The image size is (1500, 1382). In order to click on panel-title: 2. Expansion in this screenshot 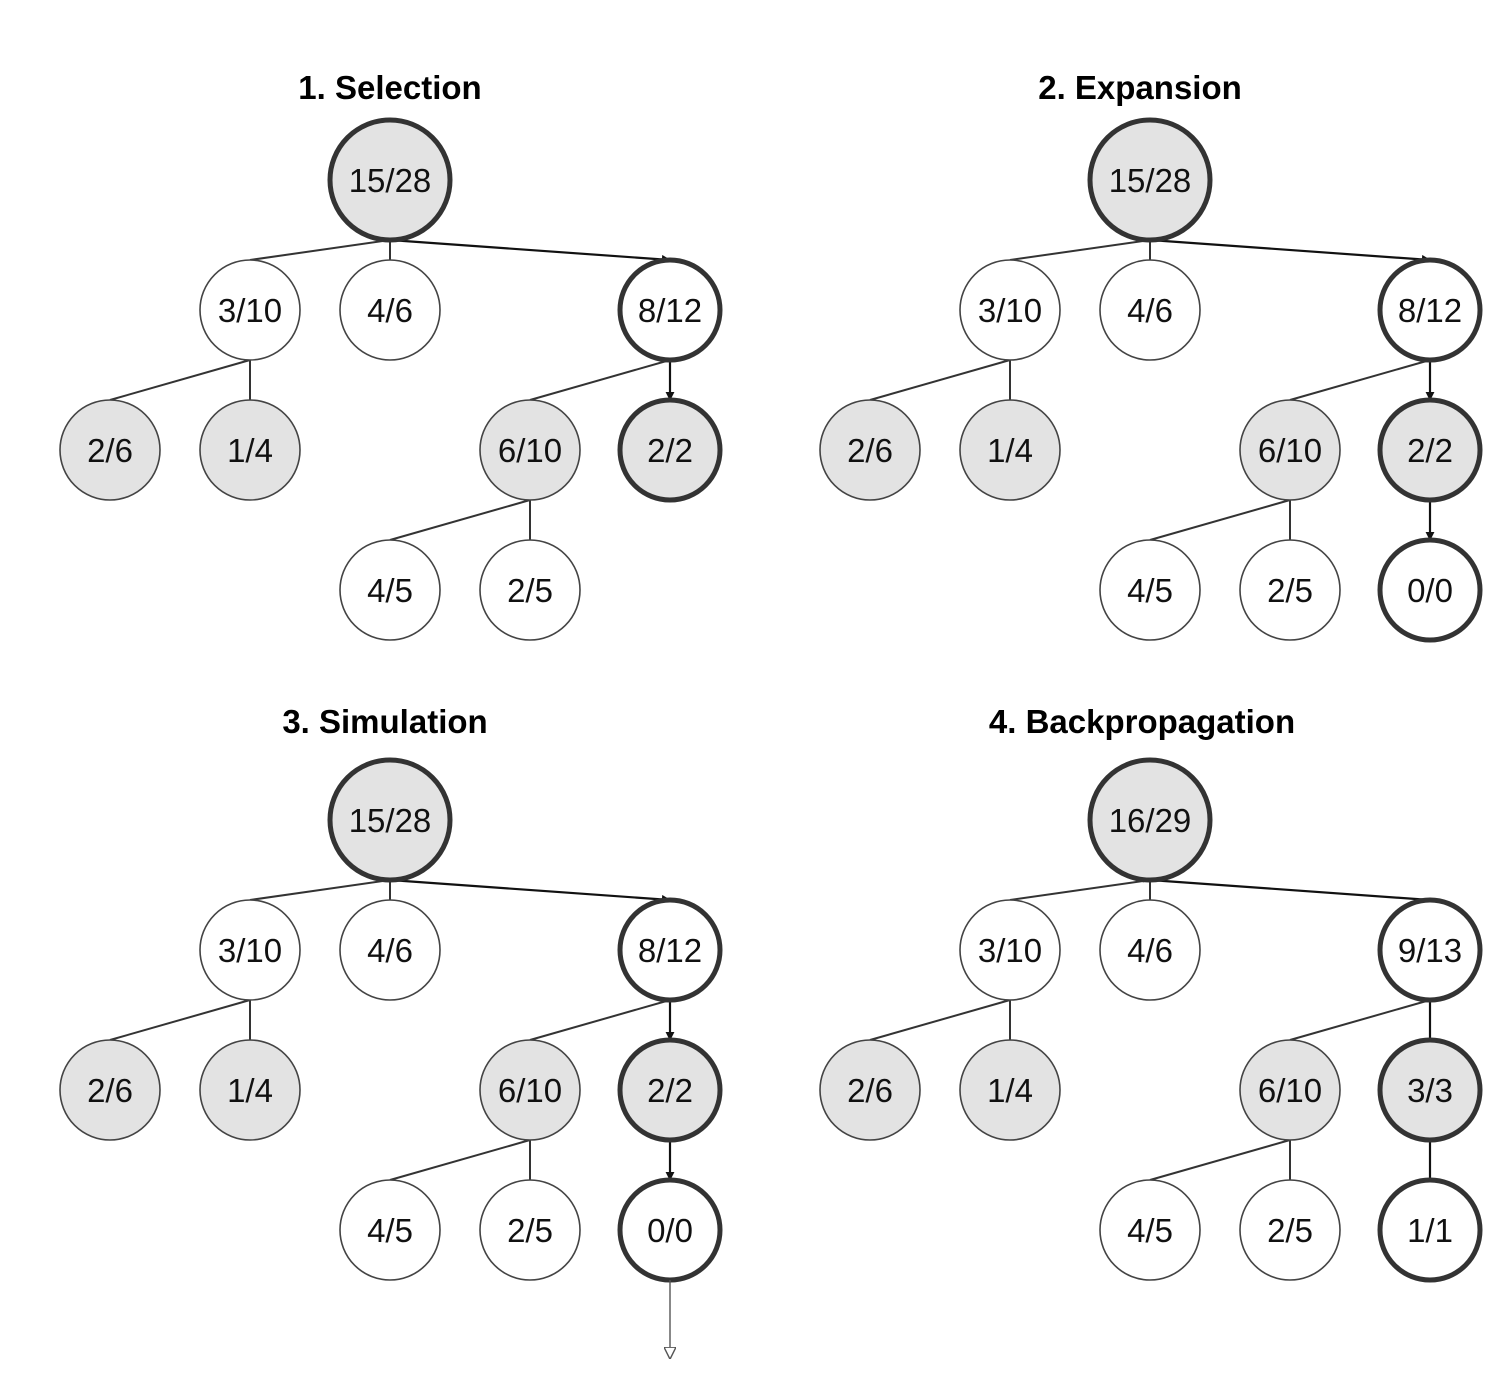, I will do `click(1140, 87)`.